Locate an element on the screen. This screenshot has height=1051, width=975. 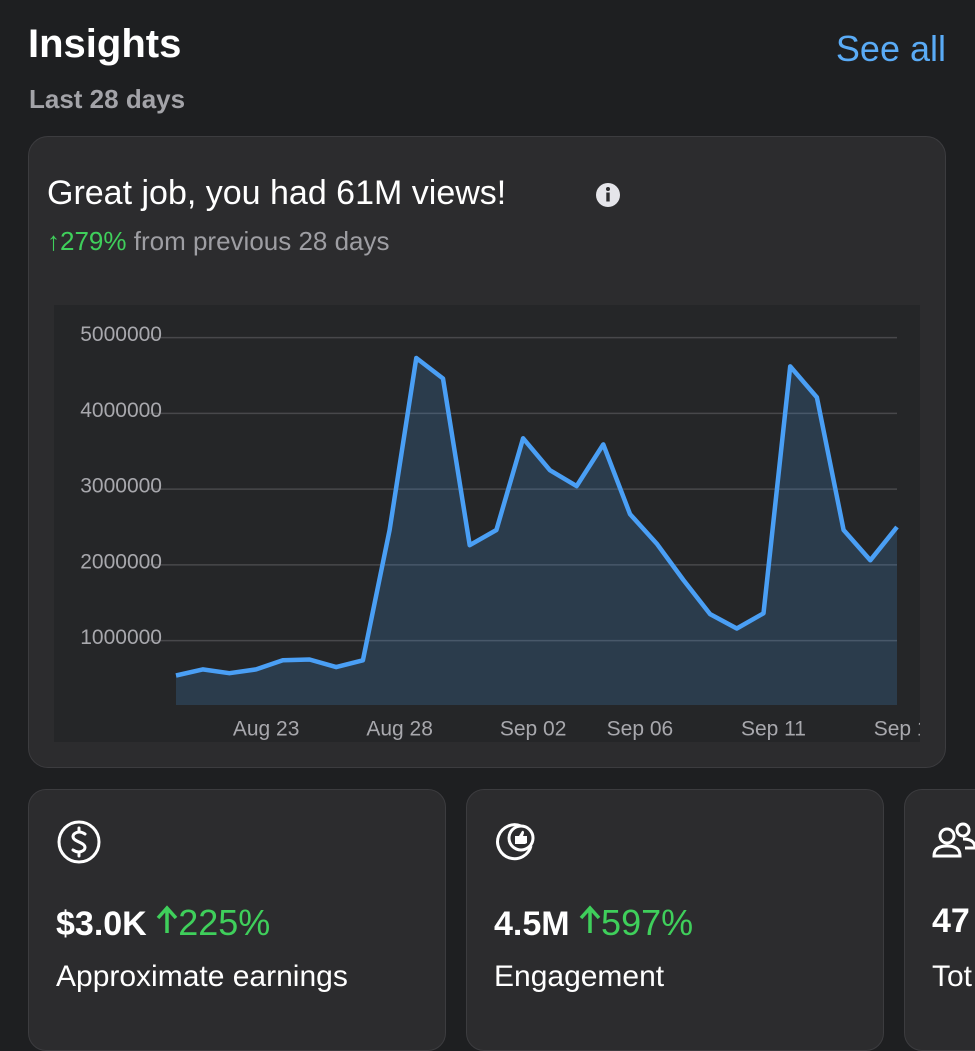
card-label: Tot is located at coordinates (952, 976).